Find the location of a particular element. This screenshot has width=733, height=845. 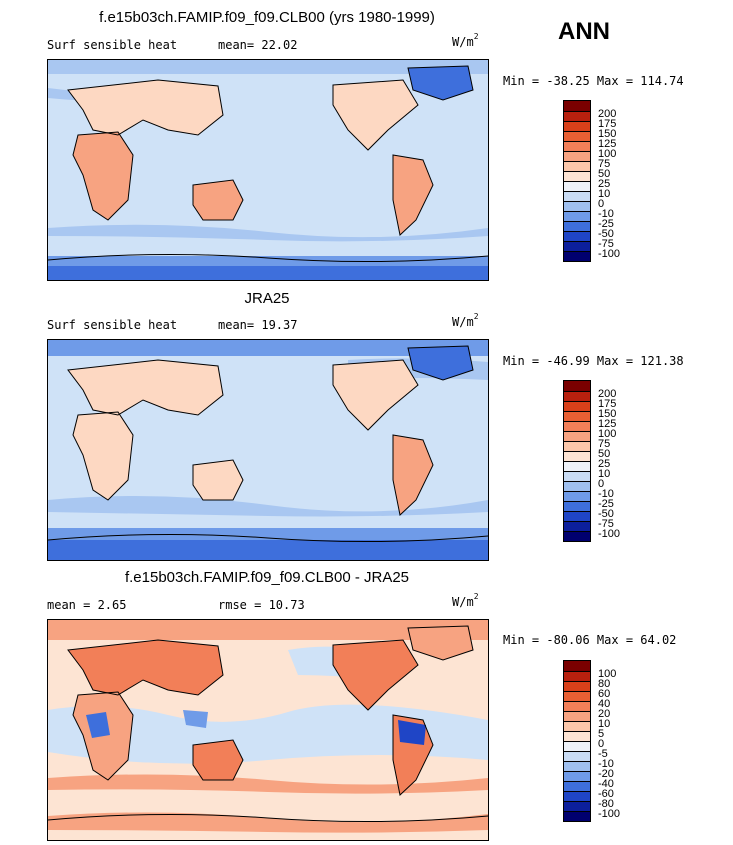

panel1-legend-labels: 200 175 150 125 100 75 50 25 10 0 -10 -25 -50 -75 -100 is located at coordinates (609, 184).